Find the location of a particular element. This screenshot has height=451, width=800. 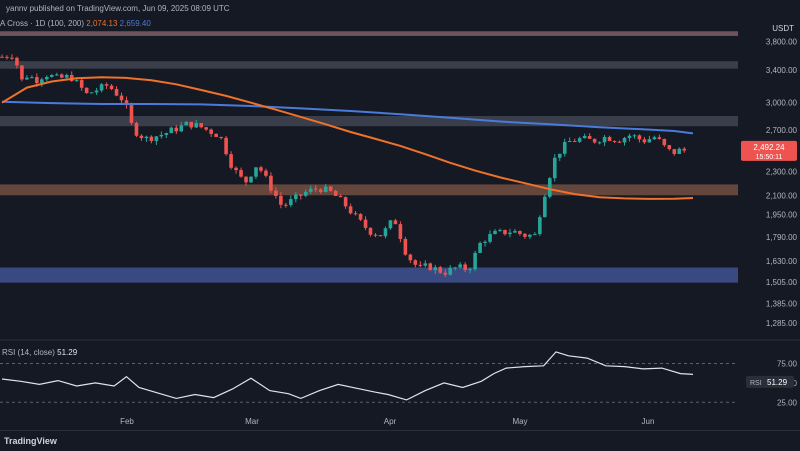

rsi-value-tag is located at coordinates (770, 381).